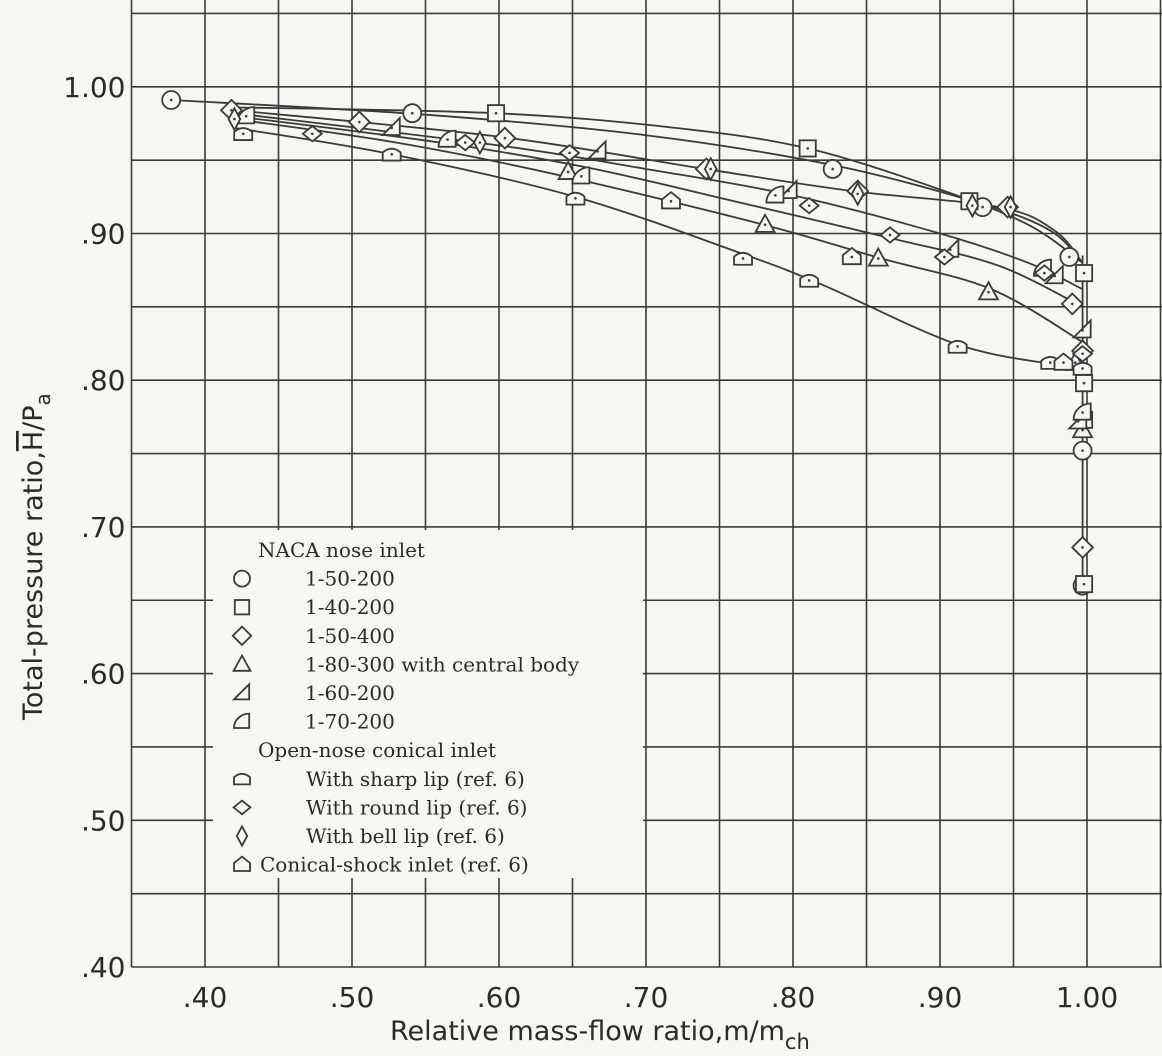  What do you see at coordinates (242, 720) in the screenshot?
I see `legend-marker-half-d` at bounding box center [242, 720].